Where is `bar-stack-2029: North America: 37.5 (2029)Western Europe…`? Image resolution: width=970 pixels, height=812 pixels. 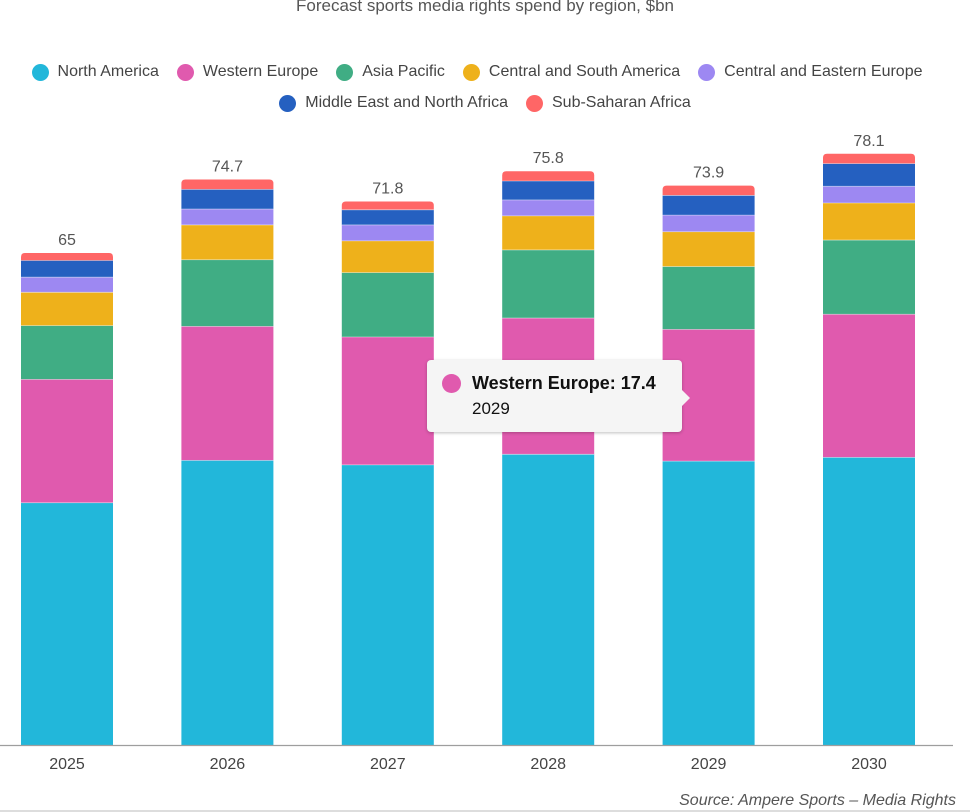 bar-stack-2029: North America: 37.5 (2029)Western Europe… is located at coordinates (708, 465).